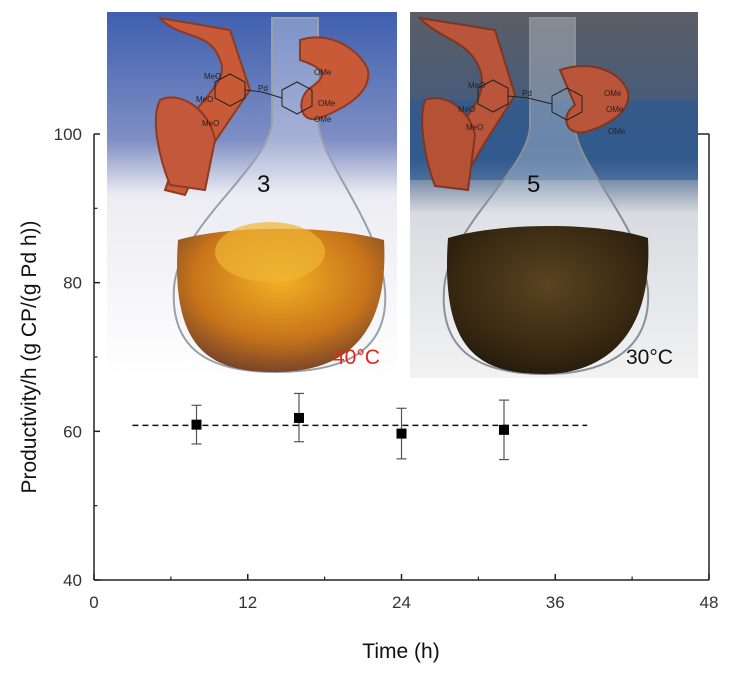 The image size is (739, 684). I want to click on y-tick-label: 100, so click(68, 134).